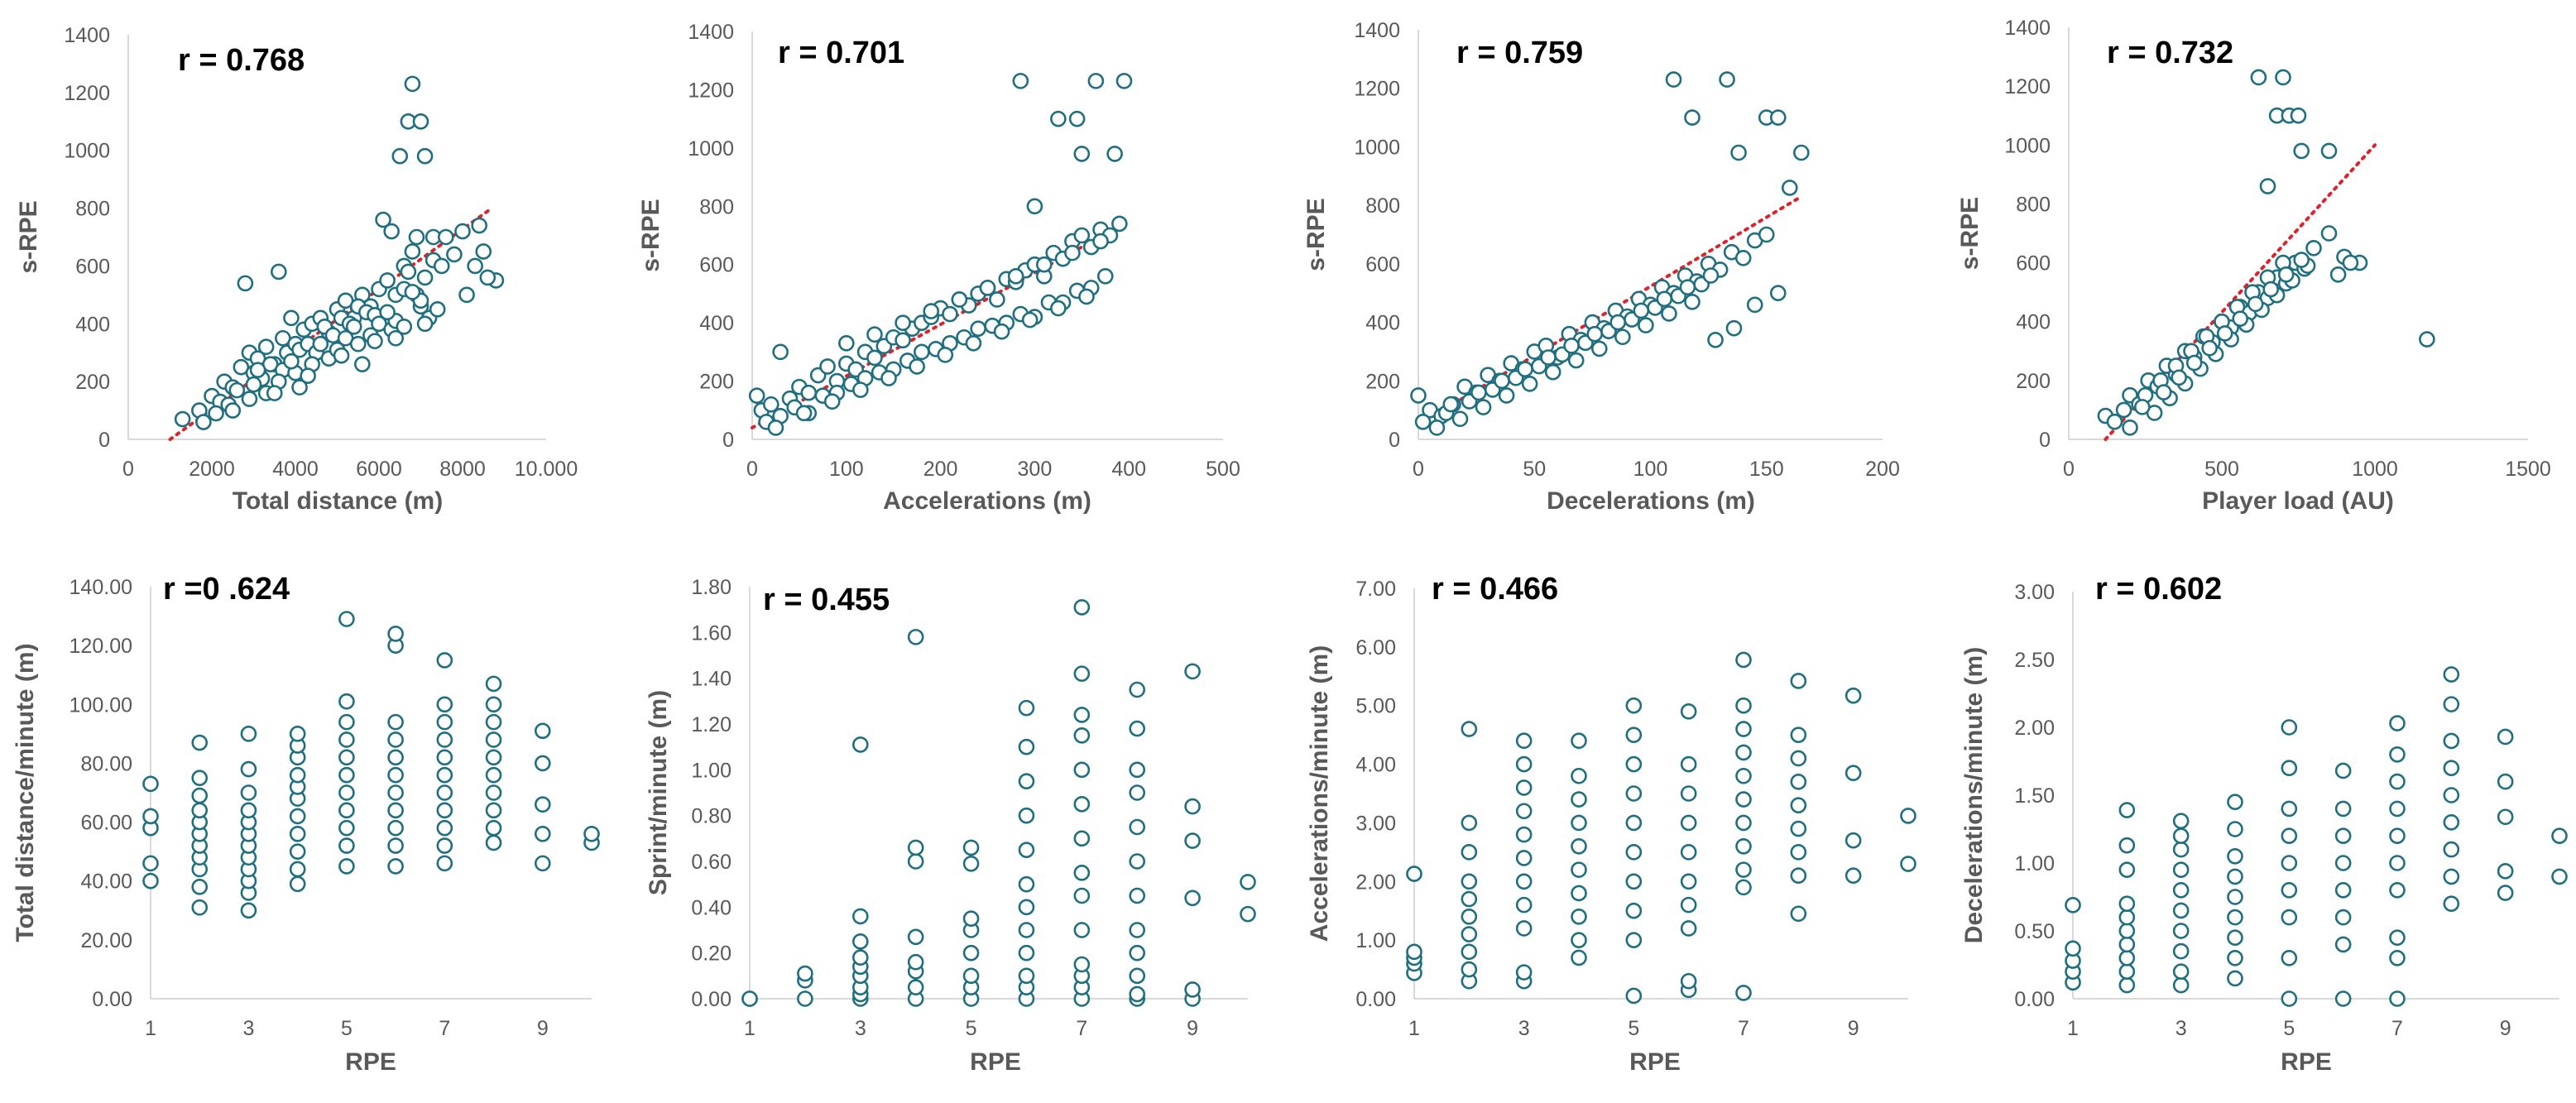 The image size is (2576, 1103). I want to click on y-tick-label: 1000, so click(87, 151).